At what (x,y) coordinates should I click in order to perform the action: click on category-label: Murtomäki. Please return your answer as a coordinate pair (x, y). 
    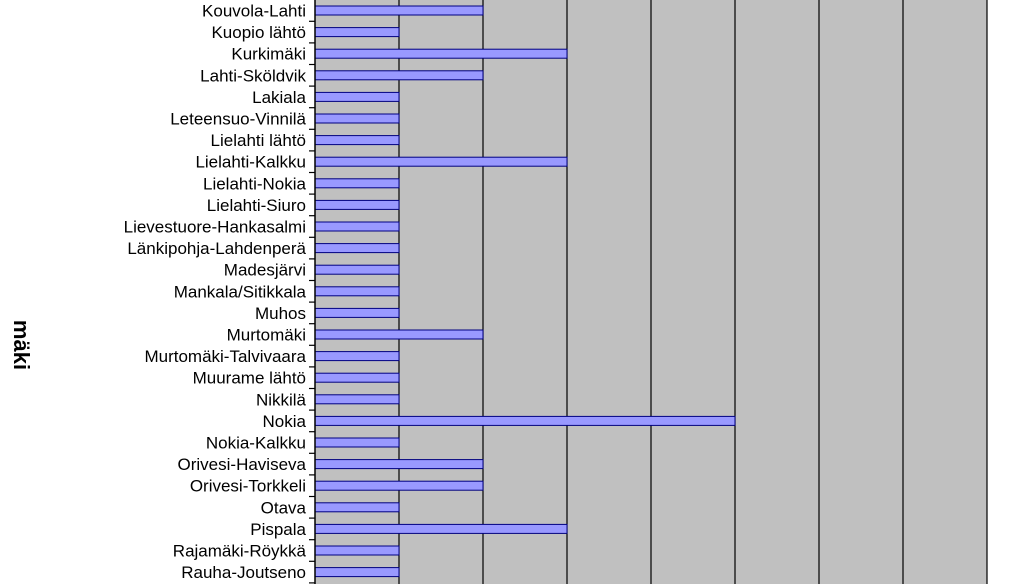
    Looking at the image, I should click on (266, 335).